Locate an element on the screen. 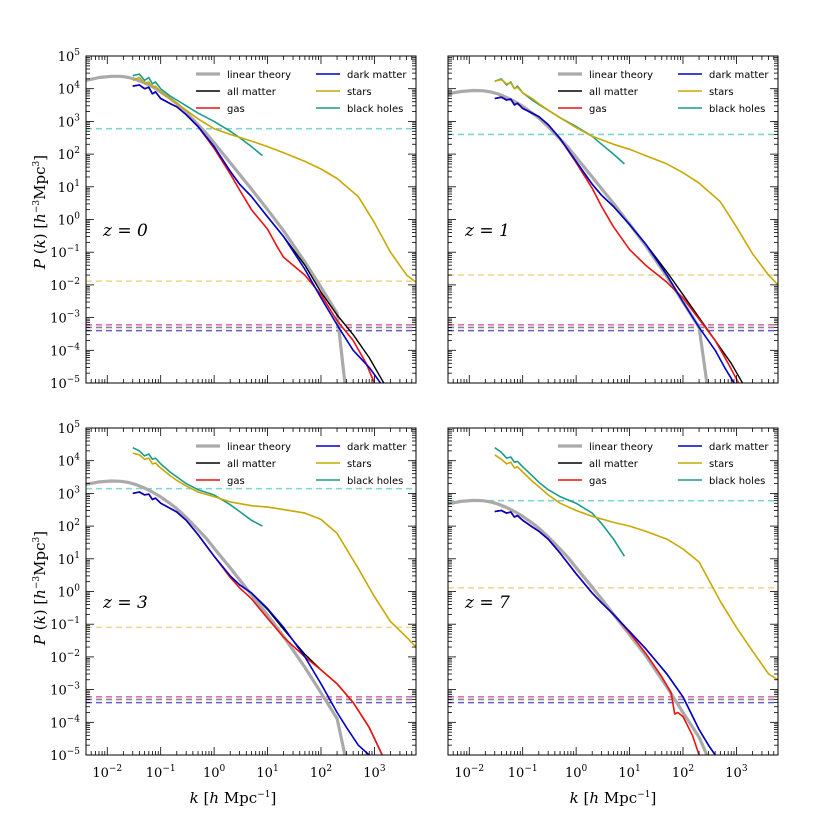 Image resolution: width=822 pixels, height=822 pixels. legend-label-bh: black holes is located at coordinates (375, 481).